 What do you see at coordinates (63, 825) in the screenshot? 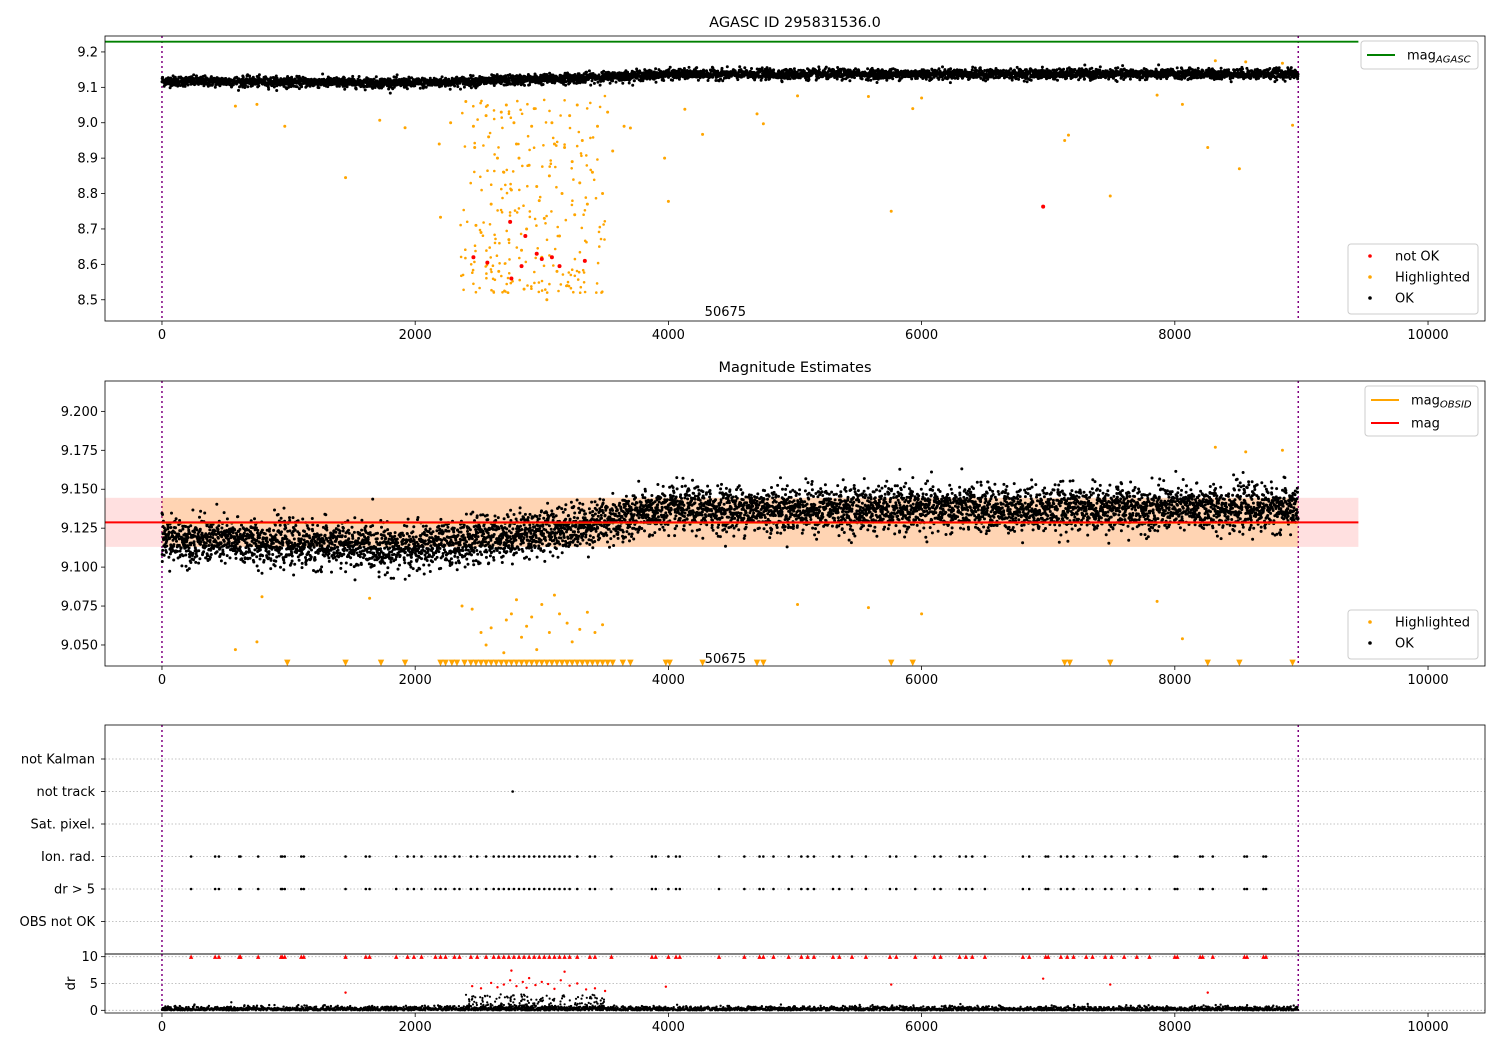
I see `flag-label: Sat. pixel.` at bounding box center [63, 825].